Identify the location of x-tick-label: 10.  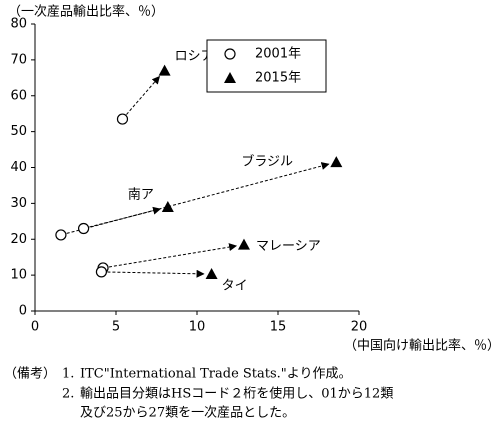
(197, 327).